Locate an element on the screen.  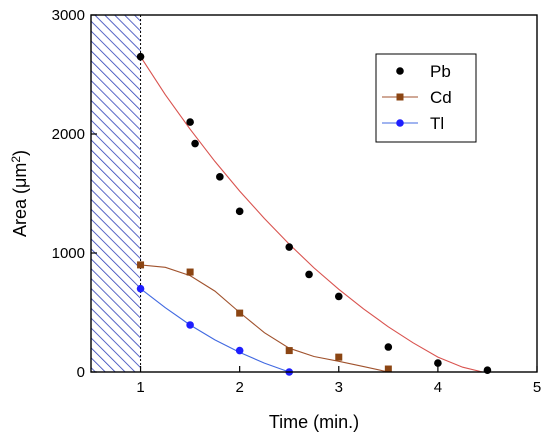
y-axis-title-close: ) is located at coordinates (20, 153).